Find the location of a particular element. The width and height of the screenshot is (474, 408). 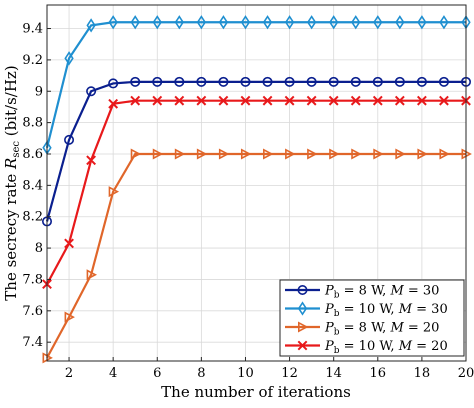

legend-label: Pb = 10 W, M = 20 is located at coordinates (386, 347).